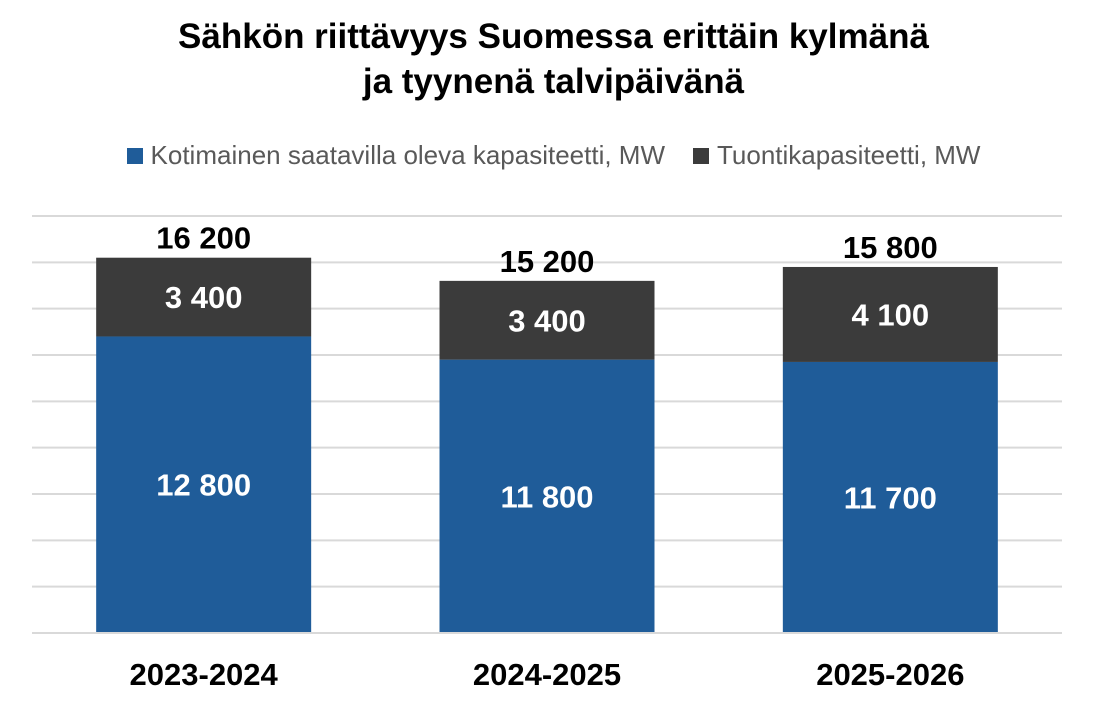 The image size is (1107, 702). I want to click on bar-domestic-2025-2026, so click(890, 497).